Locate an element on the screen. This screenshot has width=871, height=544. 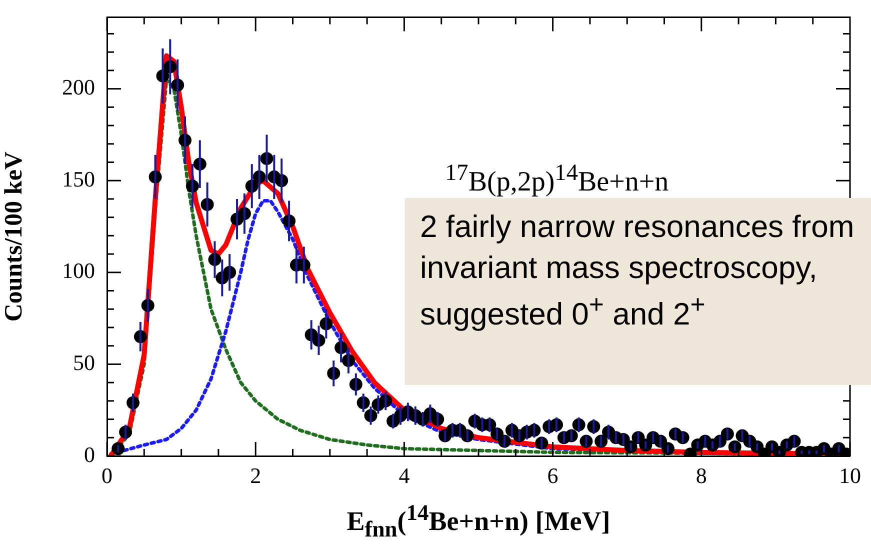
x-tick-label: 0 is located at coordinates (107, 475).